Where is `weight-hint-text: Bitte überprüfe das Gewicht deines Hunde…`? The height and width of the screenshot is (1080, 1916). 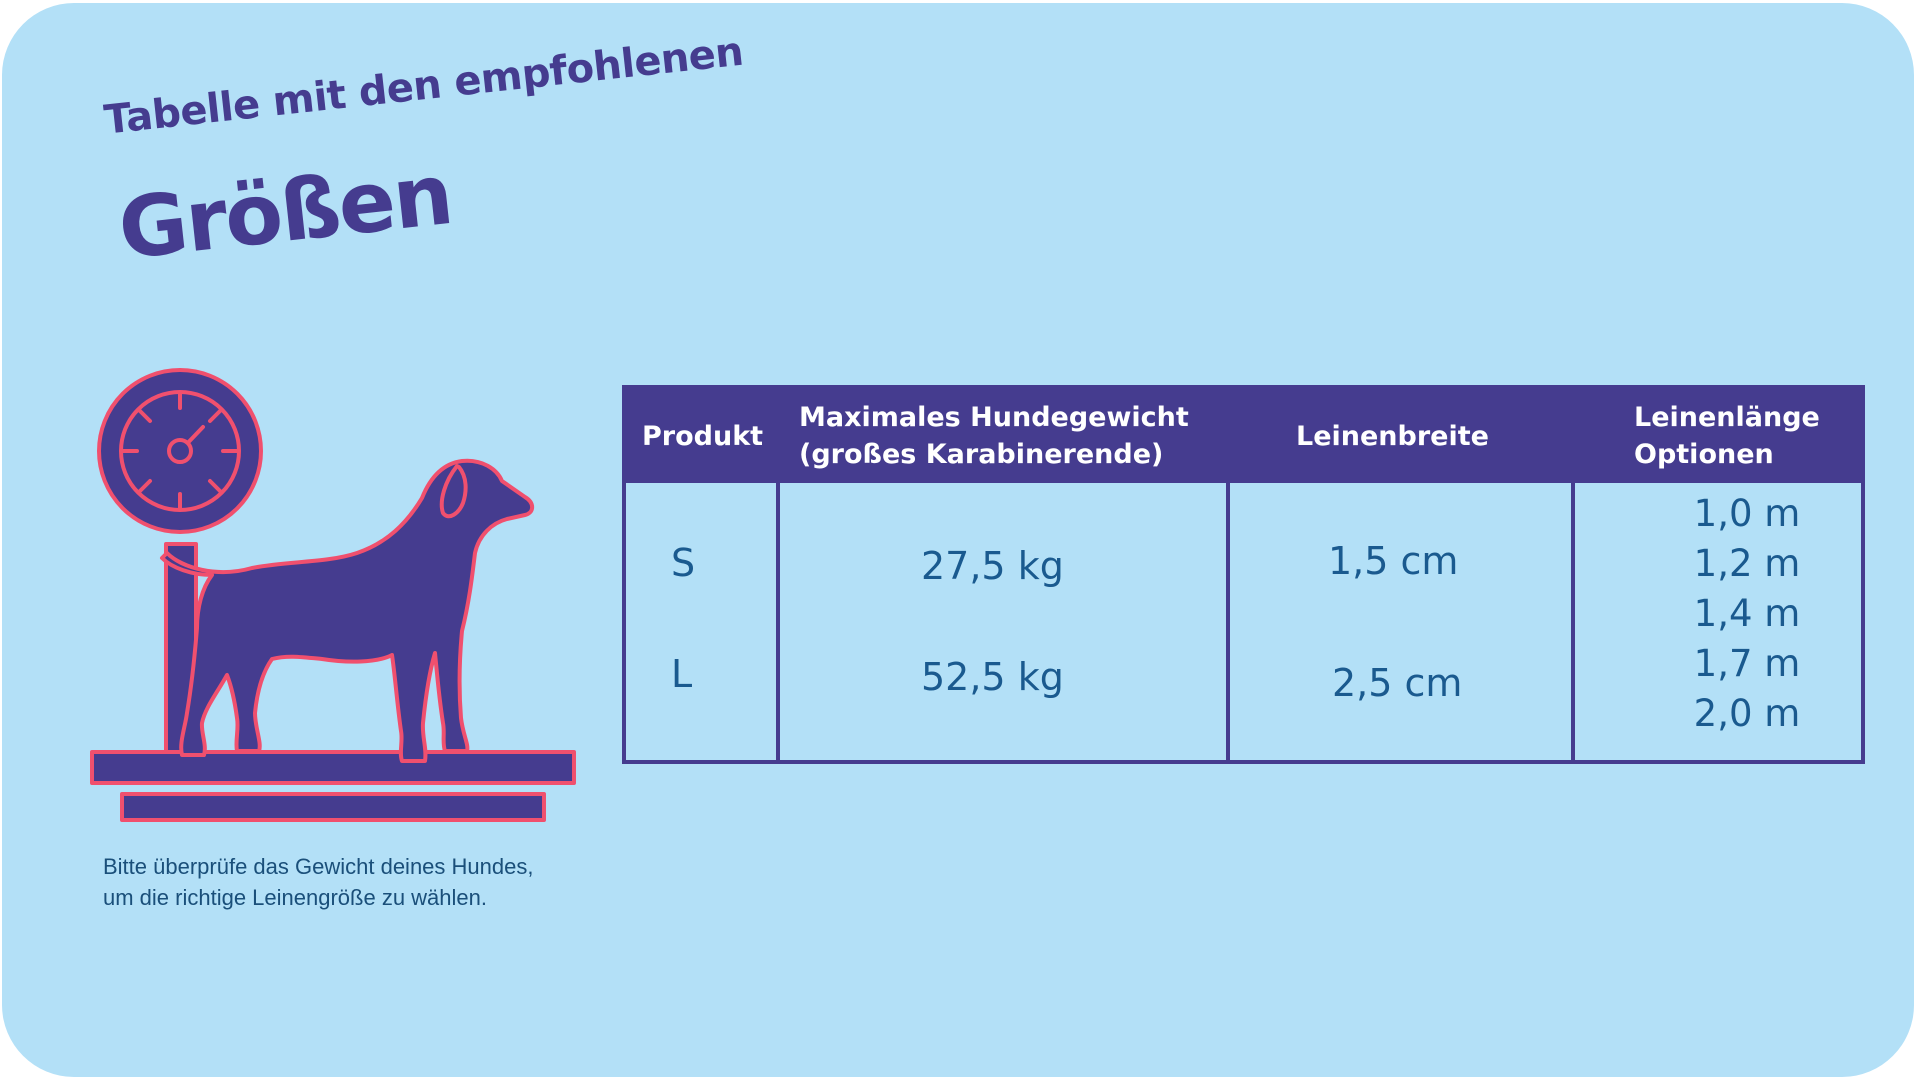
weight-hint-text: Bitte überprüfe das Gewicht deines Hunde… is located at coordinates (383, 882).